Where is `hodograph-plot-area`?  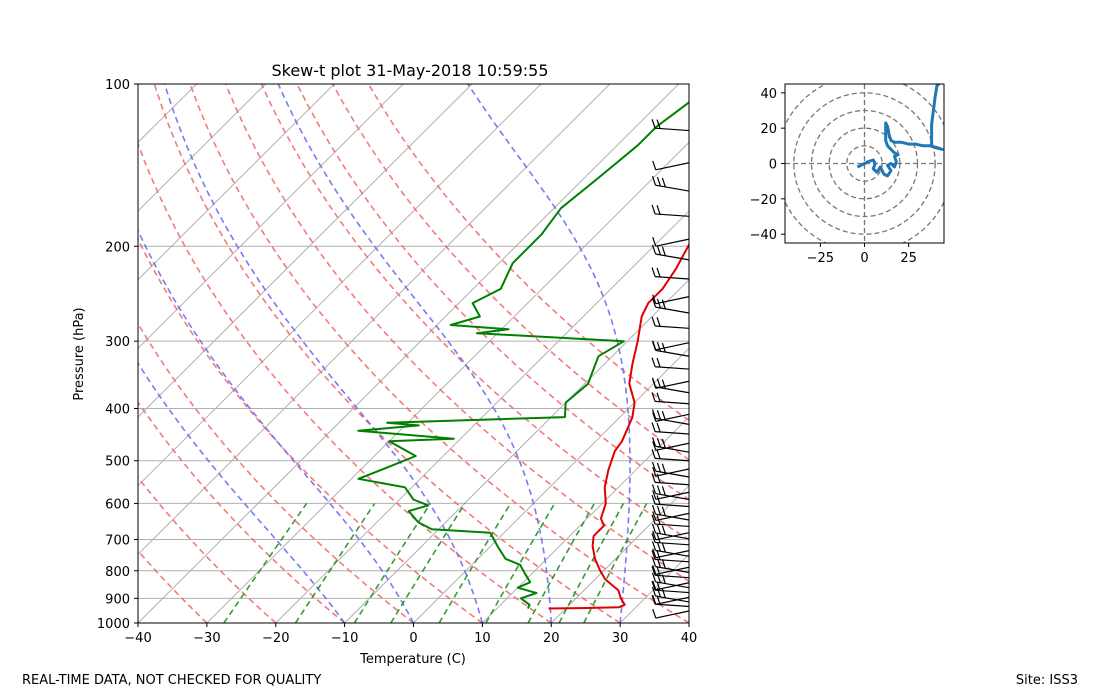
hodograph-plot-area is located at coordinates (864, 163).